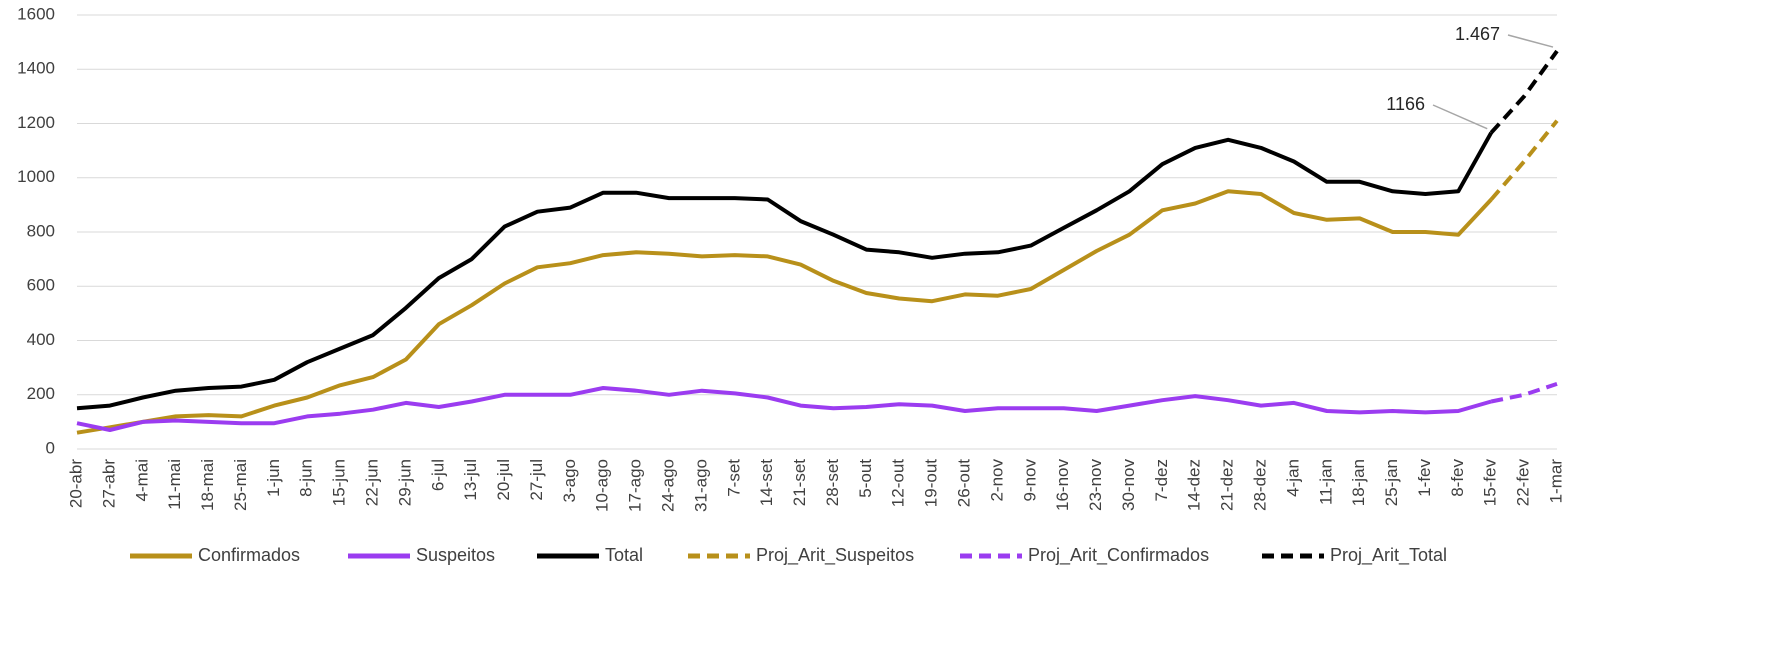 This screenshot has height=647, width=1789. What do you see at coordinates (41, 230) in the screenshot?
I see `y-tick-label: 800` at bounding box center [41, 230].